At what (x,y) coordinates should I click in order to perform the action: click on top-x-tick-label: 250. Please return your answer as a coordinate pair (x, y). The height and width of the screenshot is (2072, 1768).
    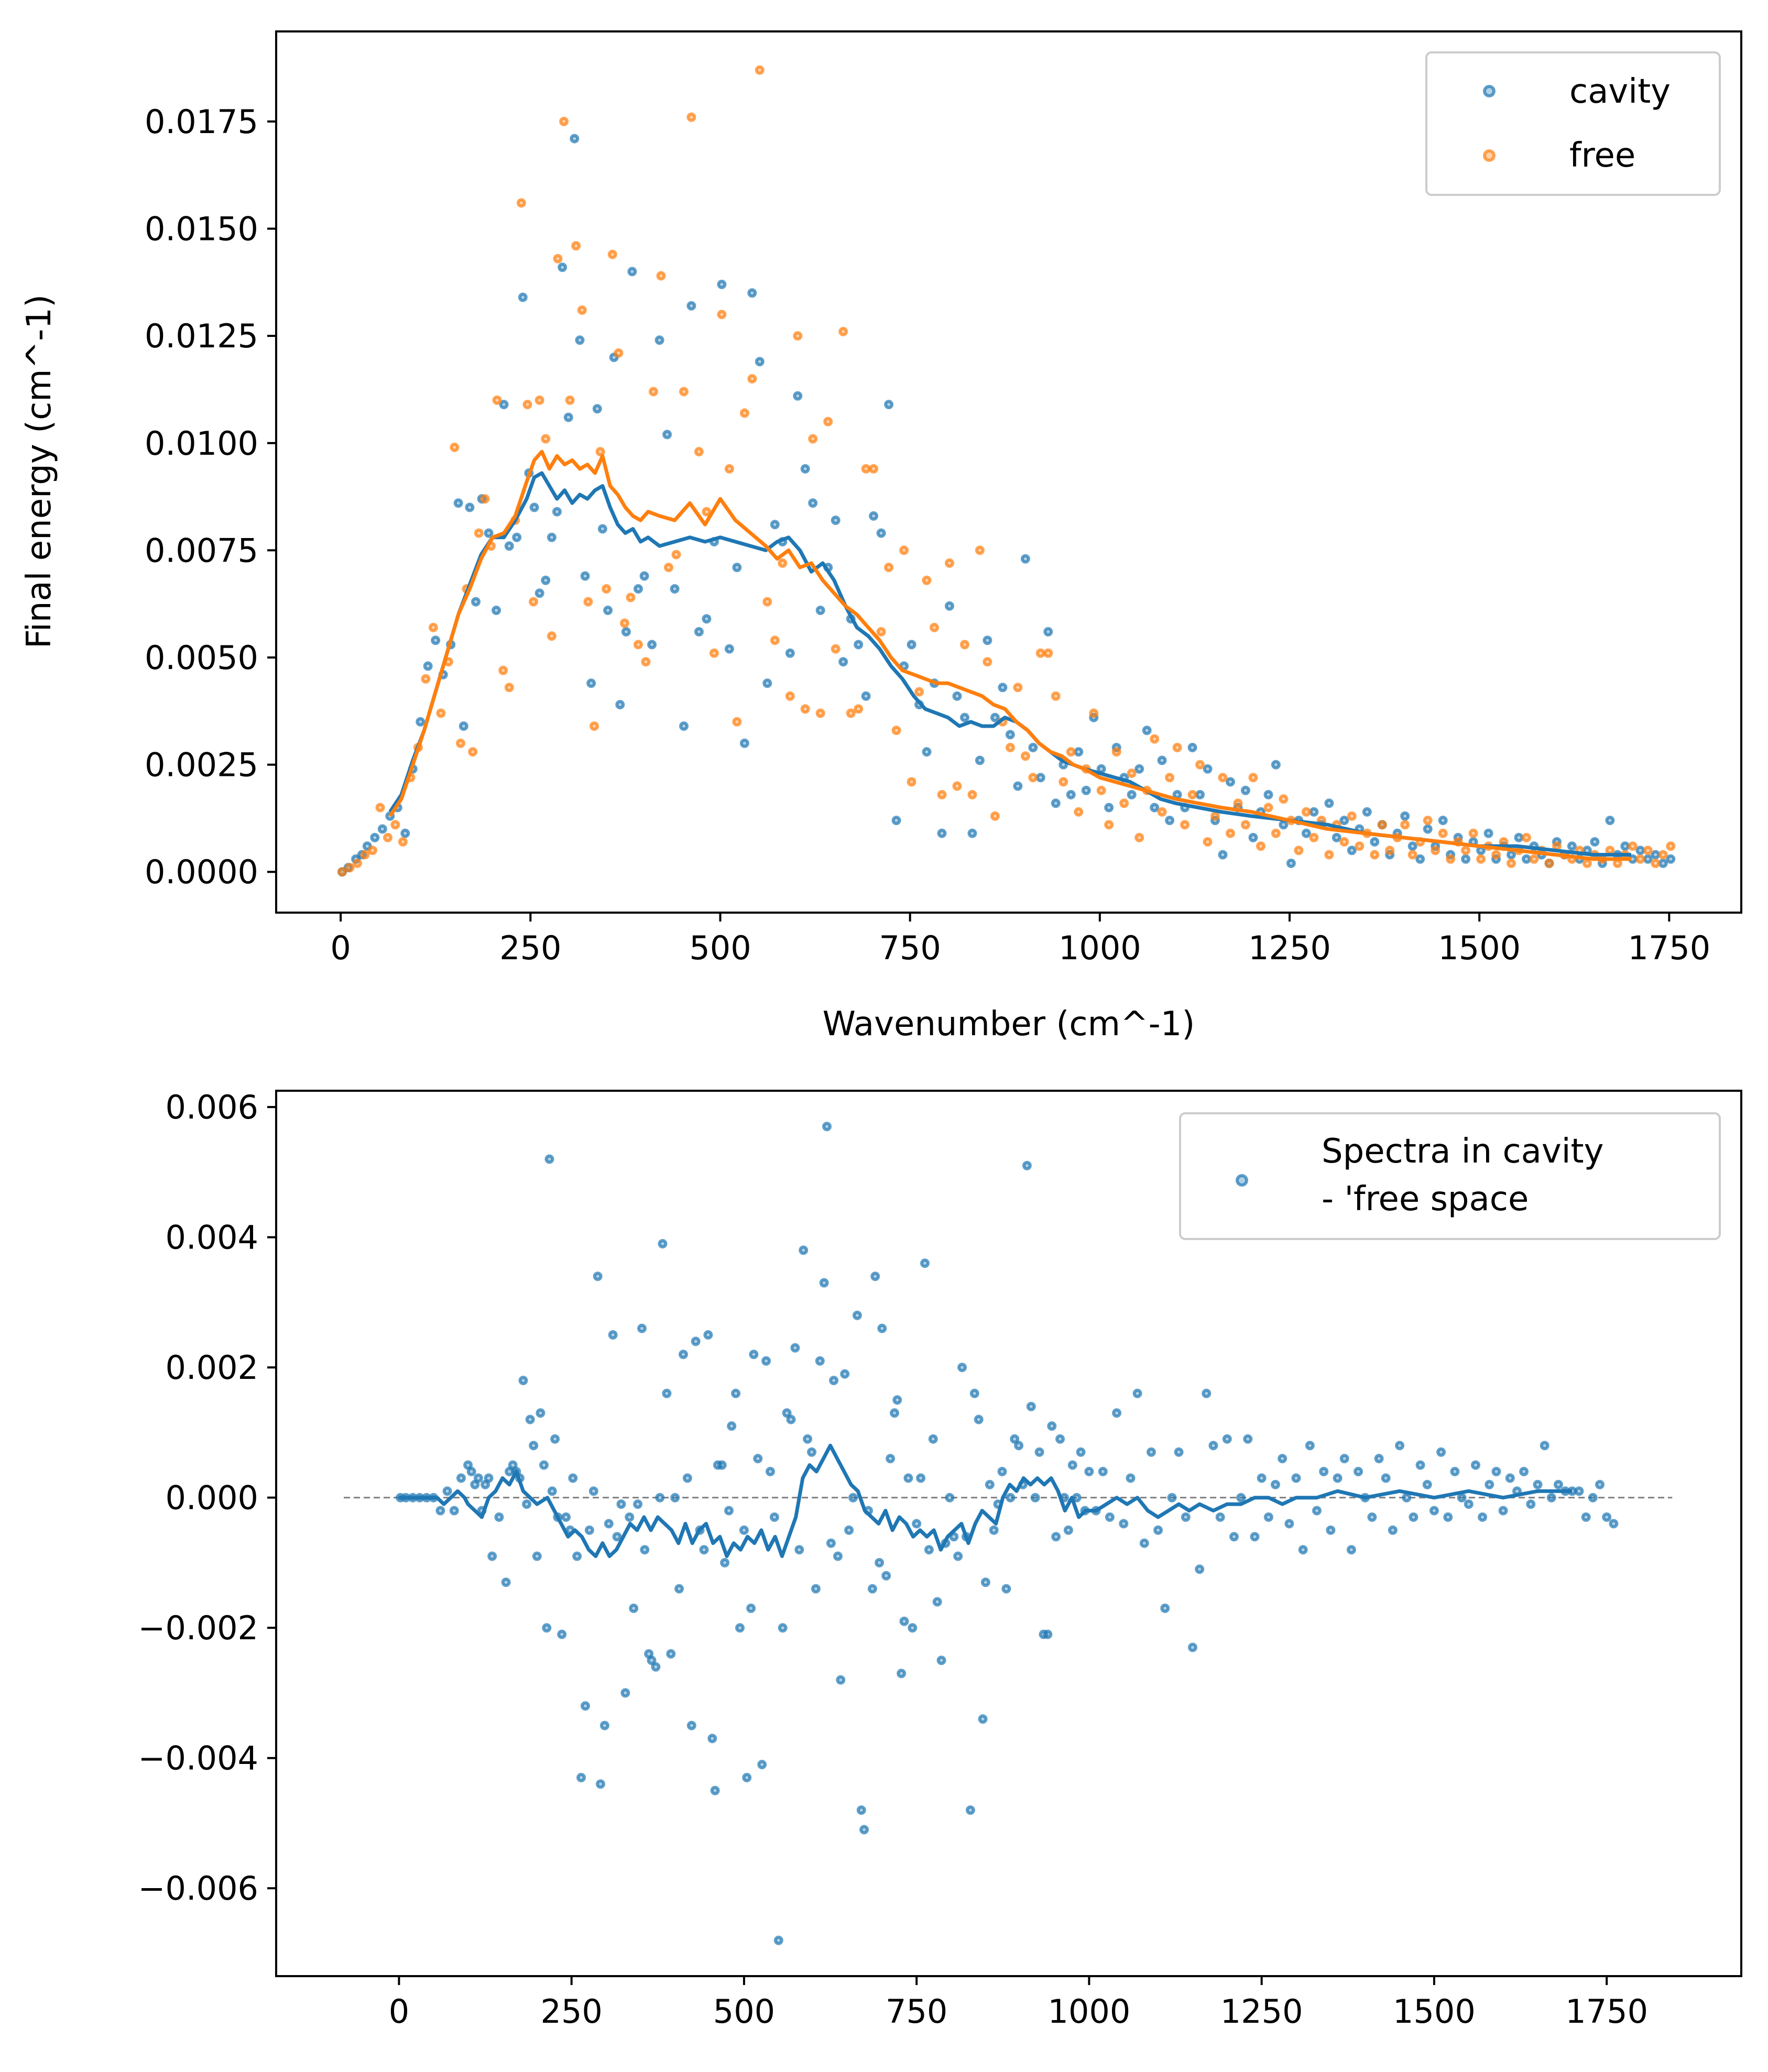
    Looking at the image, I should click on (530, 948).